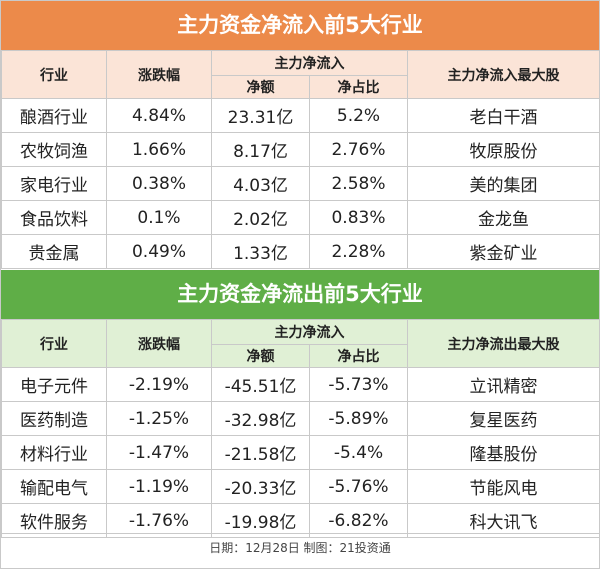 This screenshot has height=569, width=600. What do you see at coordinates (503, 149) in the screenshot?
I see `stock-cell: 牧原股份` at bounding box center [503, 149].